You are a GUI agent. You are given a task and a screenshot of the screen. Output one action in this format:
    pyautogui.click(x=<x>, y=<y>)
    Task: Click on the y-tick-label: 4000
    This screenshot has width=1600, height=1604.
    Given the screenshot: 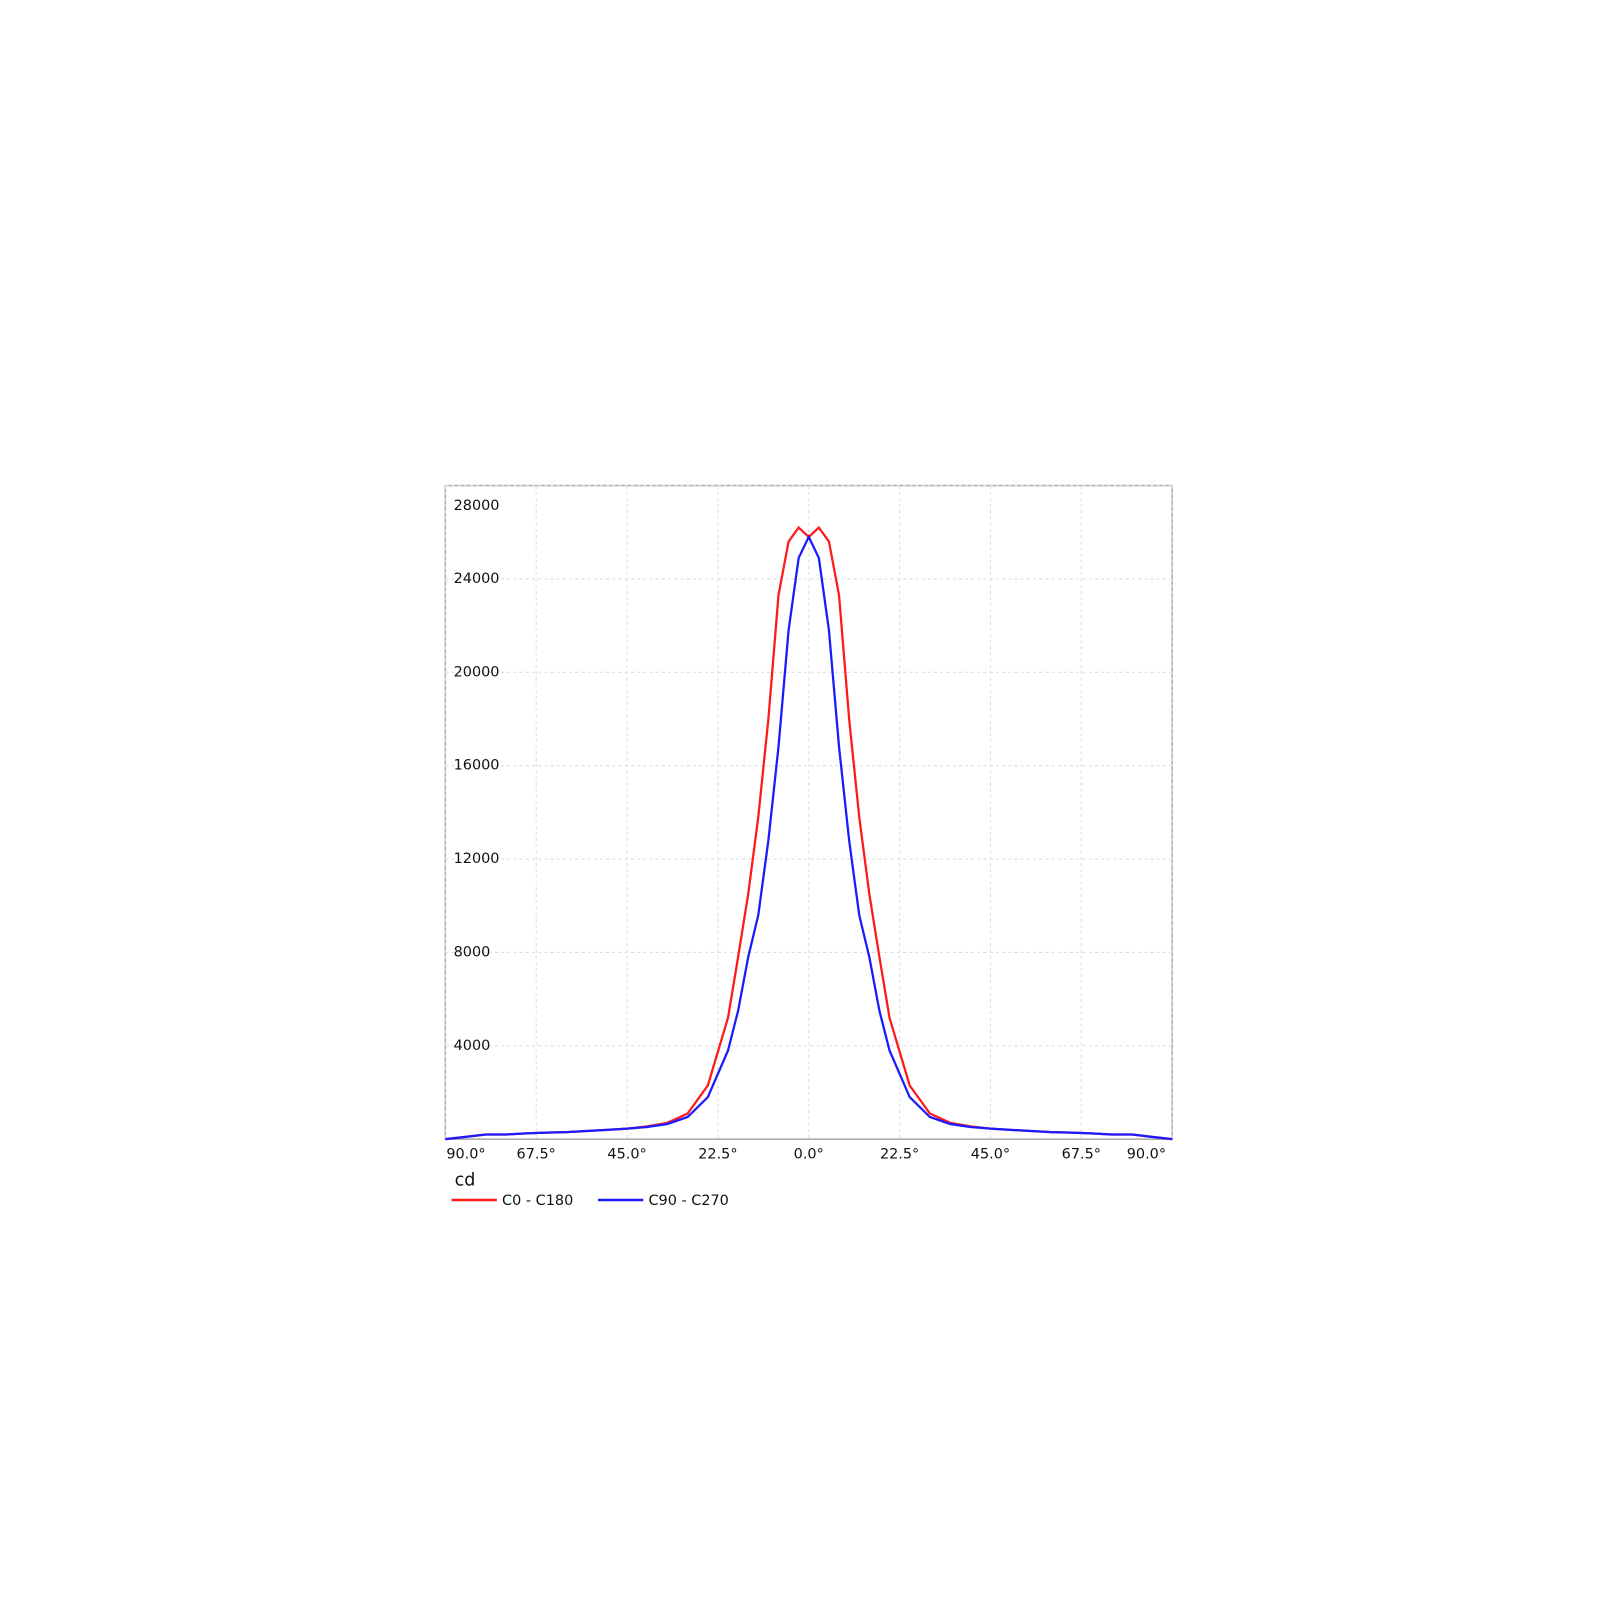 What is the action you would take?
    pyautogui.click(x=472, y=1046)
    